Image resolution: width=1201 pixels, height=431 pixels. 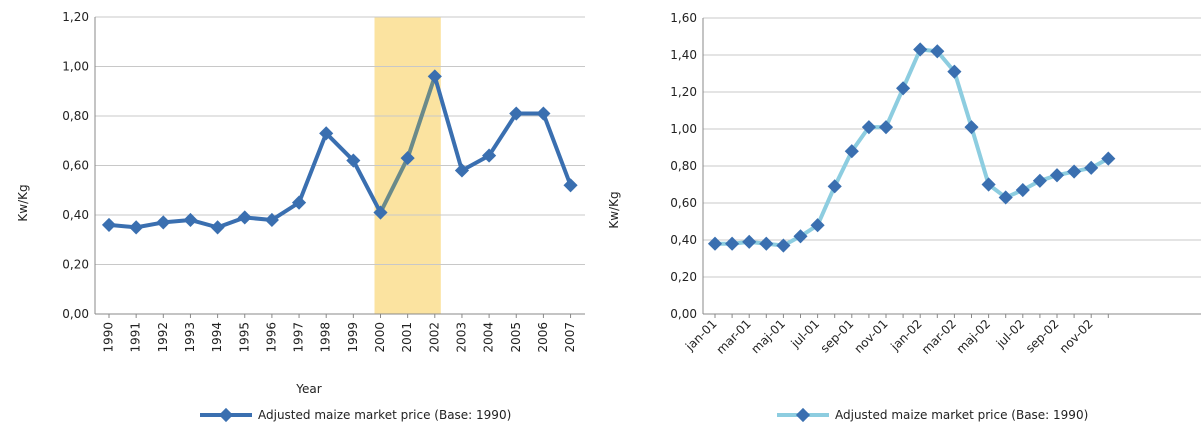 What do you see at coordinates (75, 265) in the screenshot?
I see `l-y-tick-label: 0,20` at bounding box center [75, 265].